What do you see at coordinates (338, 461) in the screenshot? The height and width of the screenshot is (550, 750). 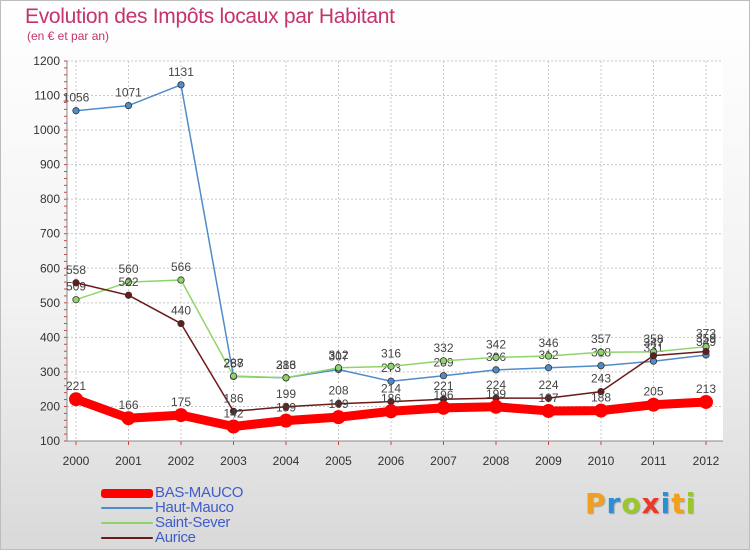 I see `x-tick-label: 2005` at bounding box center [338, 461].